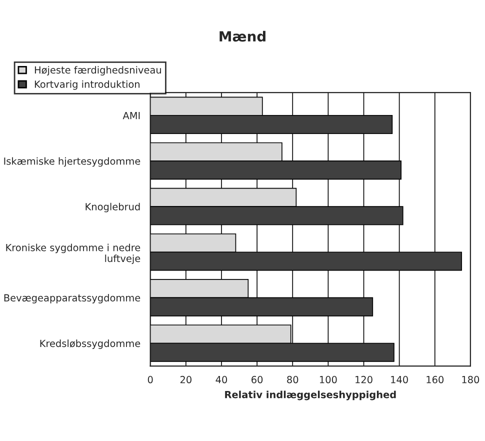 This screenshot has width=485, height=441. Describe the element at coordinates (113, 207) in the screenshot. I see `y-tick-label: Knoglebrud` at that location.